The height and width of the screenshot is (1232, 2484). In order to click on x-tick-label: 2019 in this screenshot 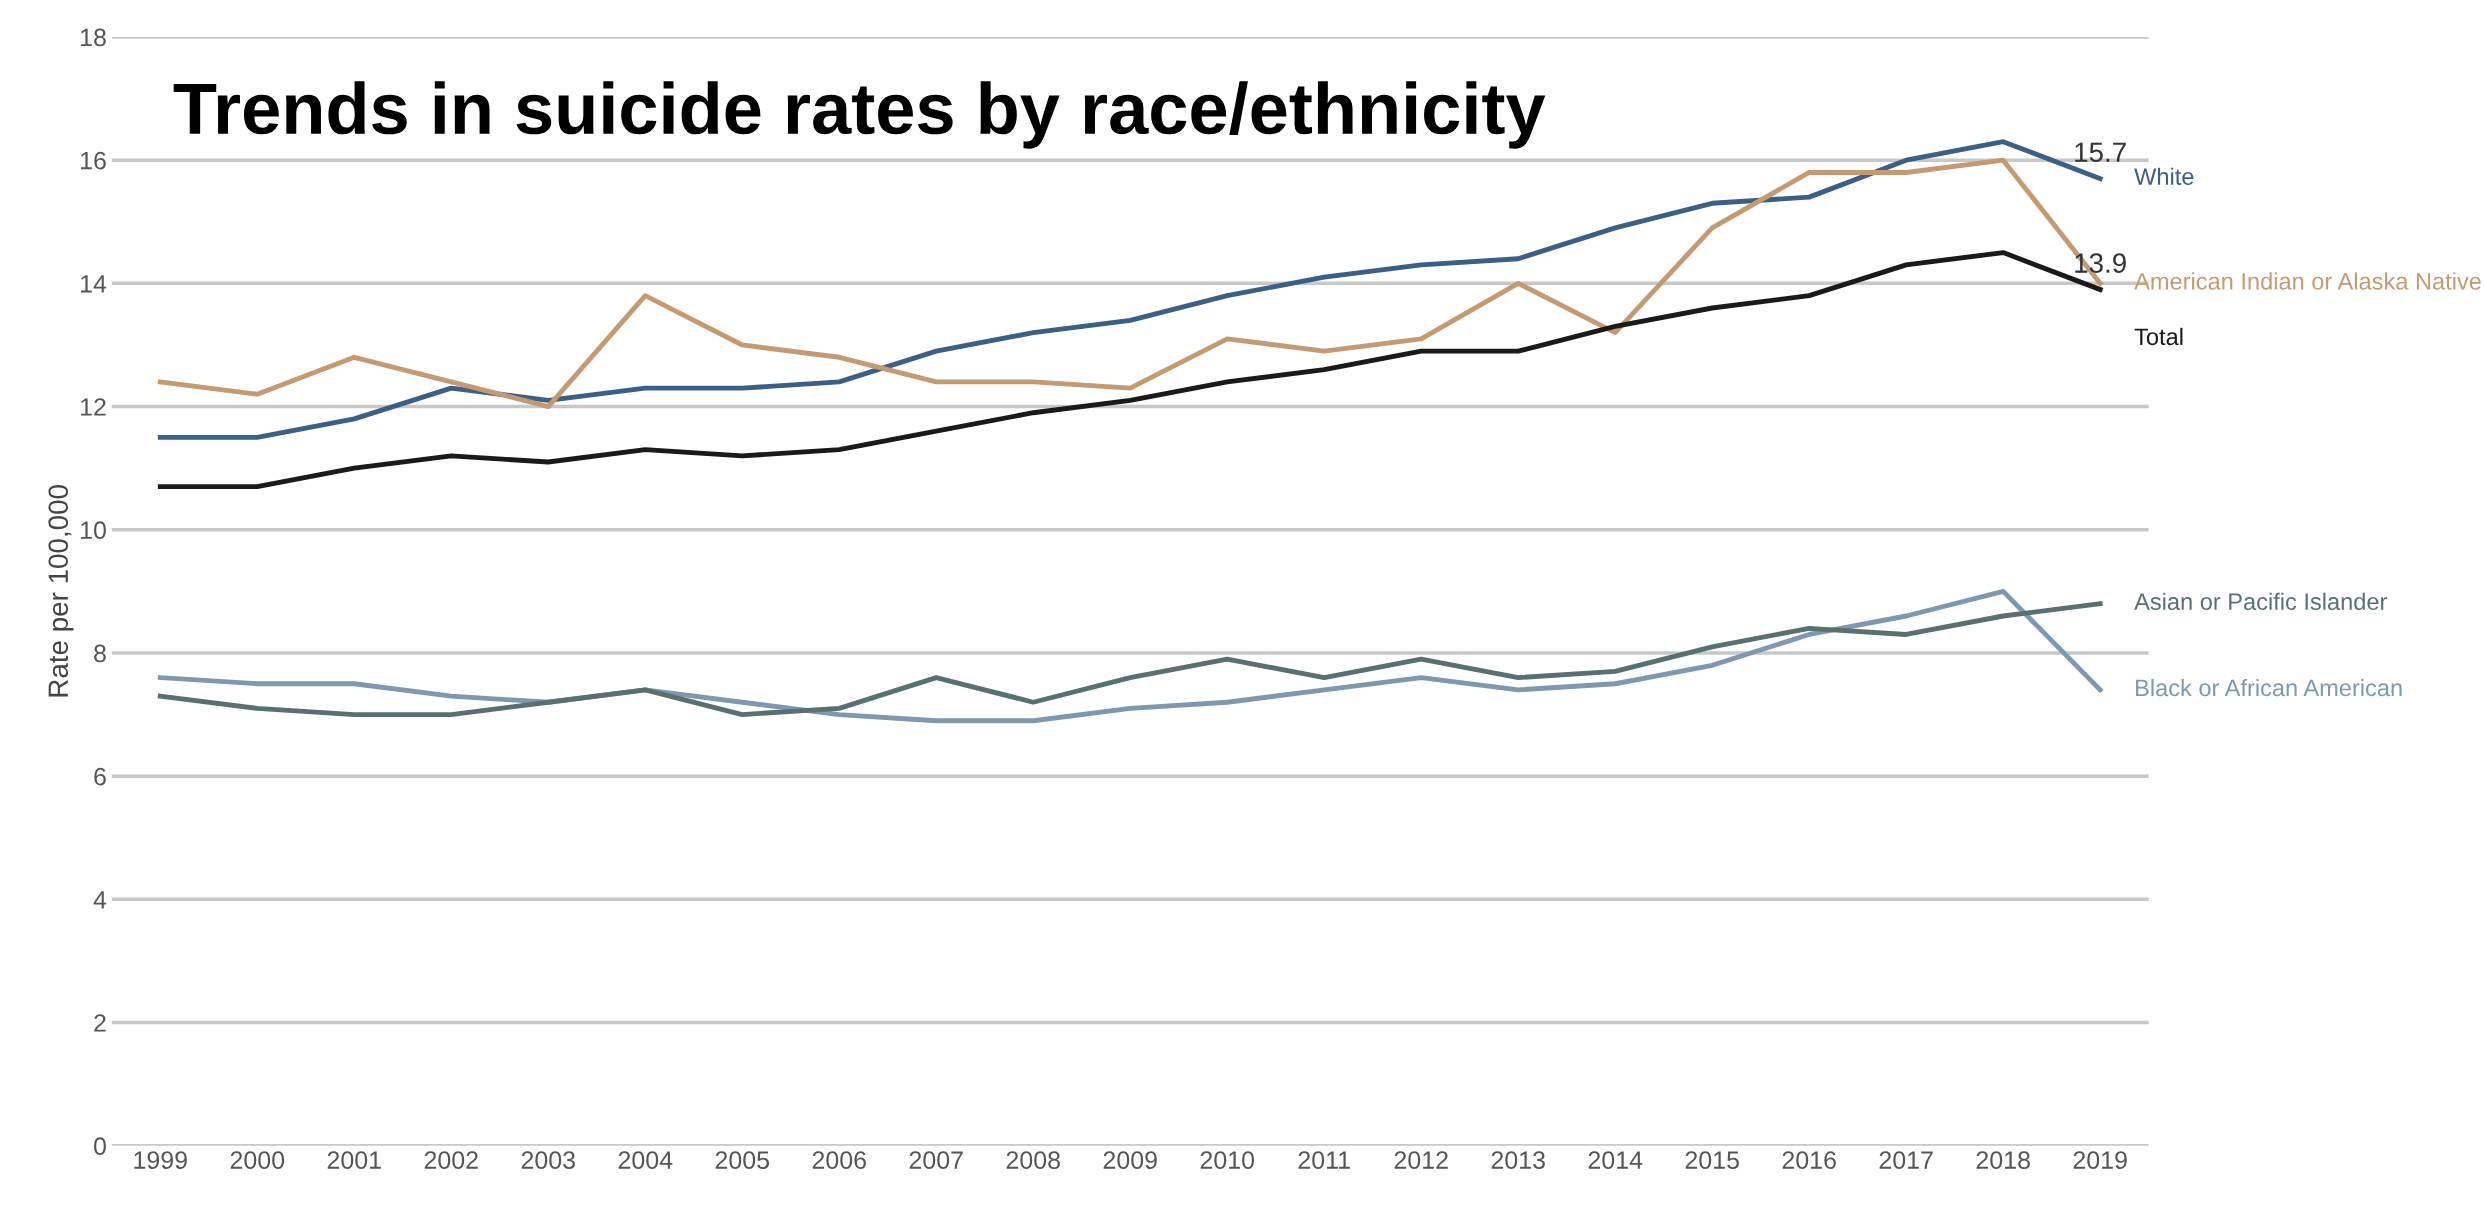, I will do `click(2100, 1160)`.